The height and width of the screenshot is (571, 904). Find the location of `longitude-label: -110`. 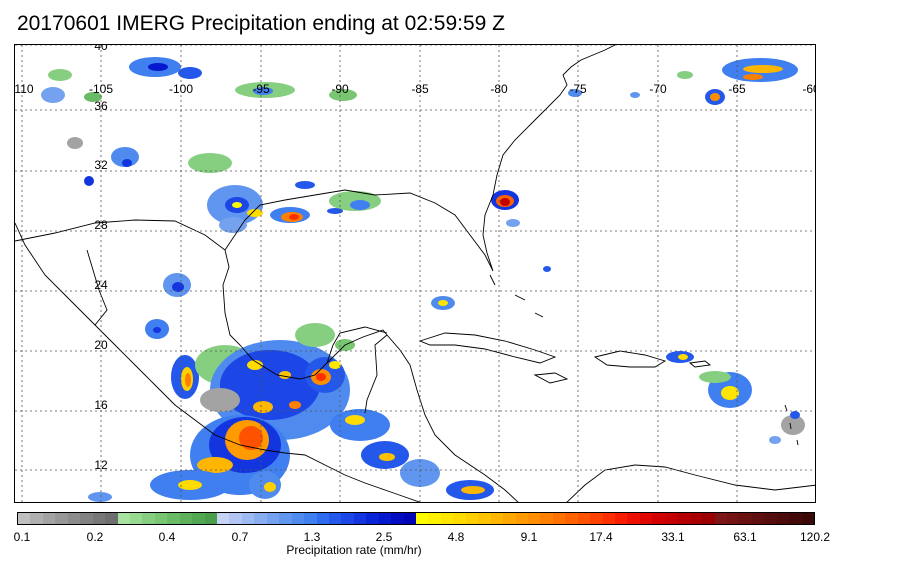

longitude-label: -110 is located at coordinates (24, 89).